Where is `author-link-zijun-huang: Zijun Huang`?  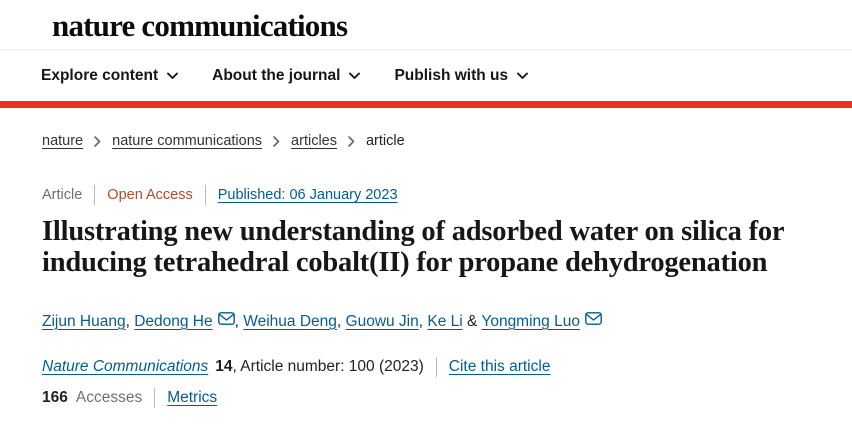
author-link-zijun-huang: Zijun Huang is located at coordinates (84, 321).